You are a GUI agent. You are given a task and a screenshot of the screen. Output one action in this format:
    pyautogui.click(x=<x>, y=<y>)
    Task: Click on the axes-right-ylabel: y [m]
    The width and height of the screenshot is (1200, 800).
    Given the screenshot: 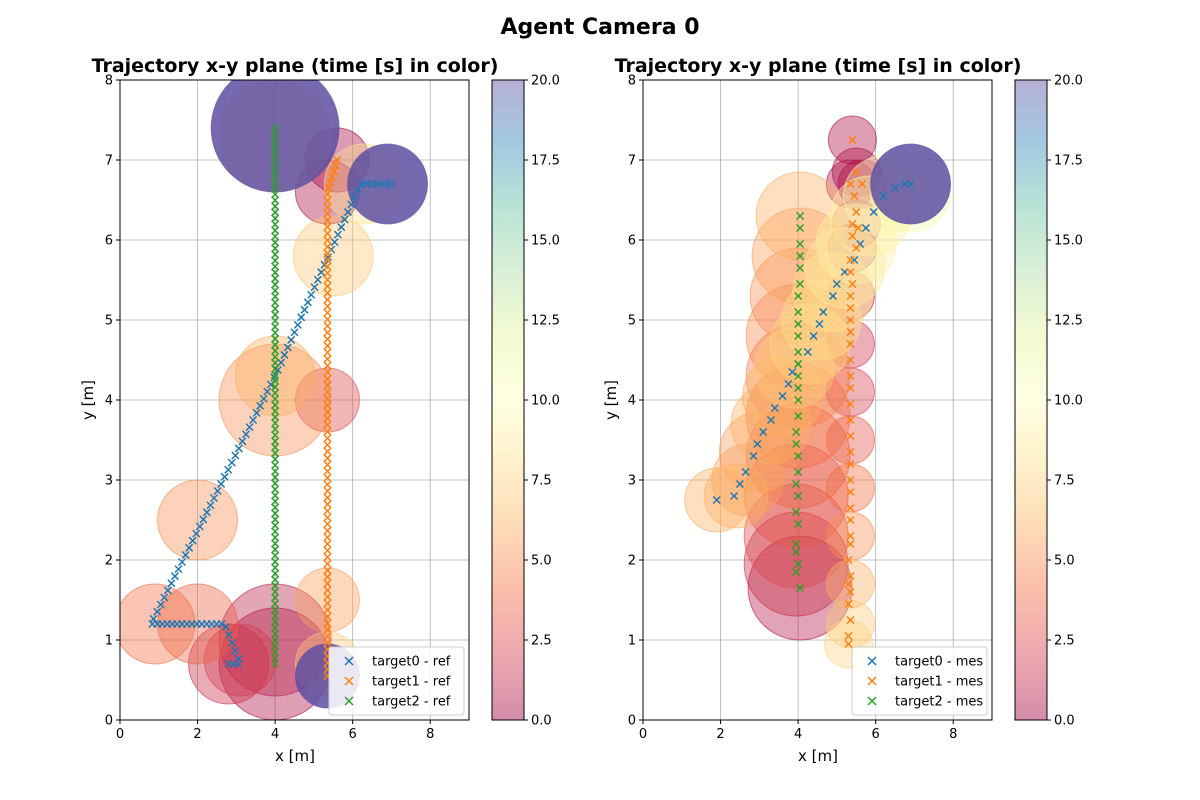 What is the action you would take?
    pyautogui.click(x=611, y=400)
    